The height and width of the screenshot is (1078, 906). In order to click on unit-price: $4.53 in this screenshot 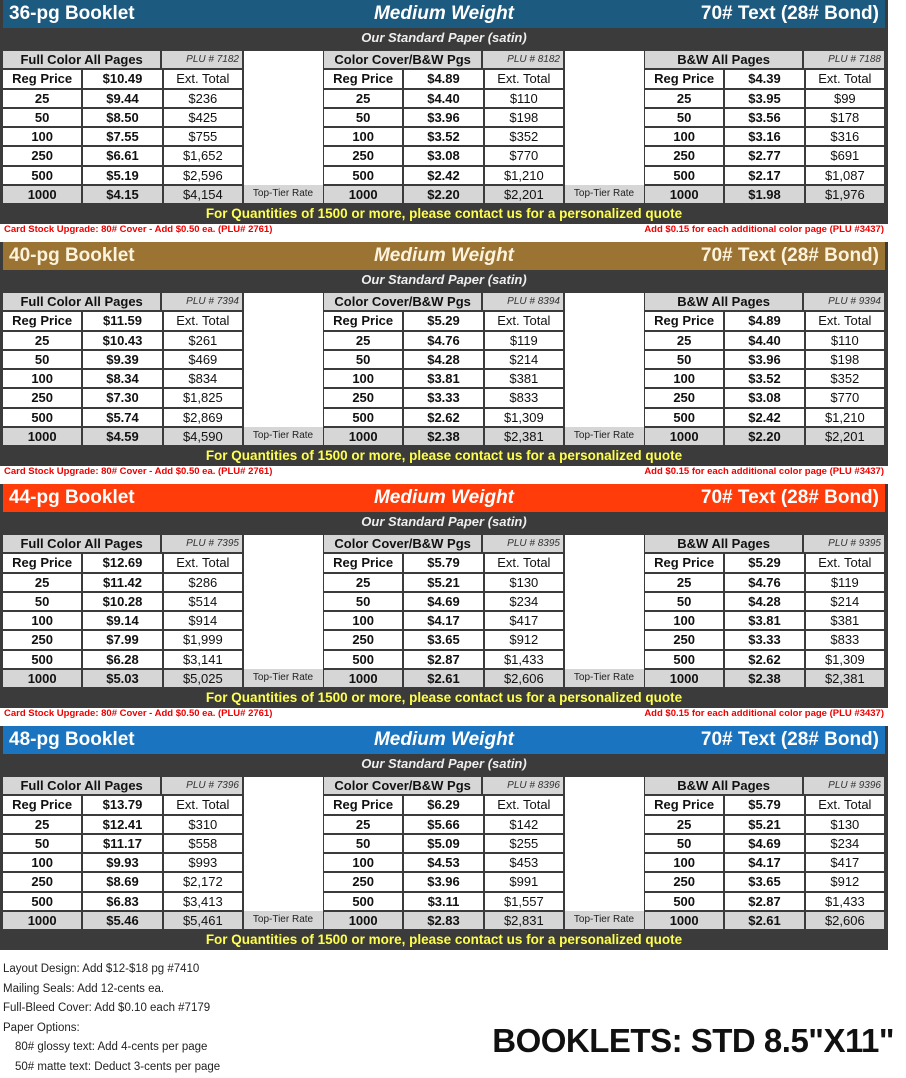, I will do `click(443, 863)`.